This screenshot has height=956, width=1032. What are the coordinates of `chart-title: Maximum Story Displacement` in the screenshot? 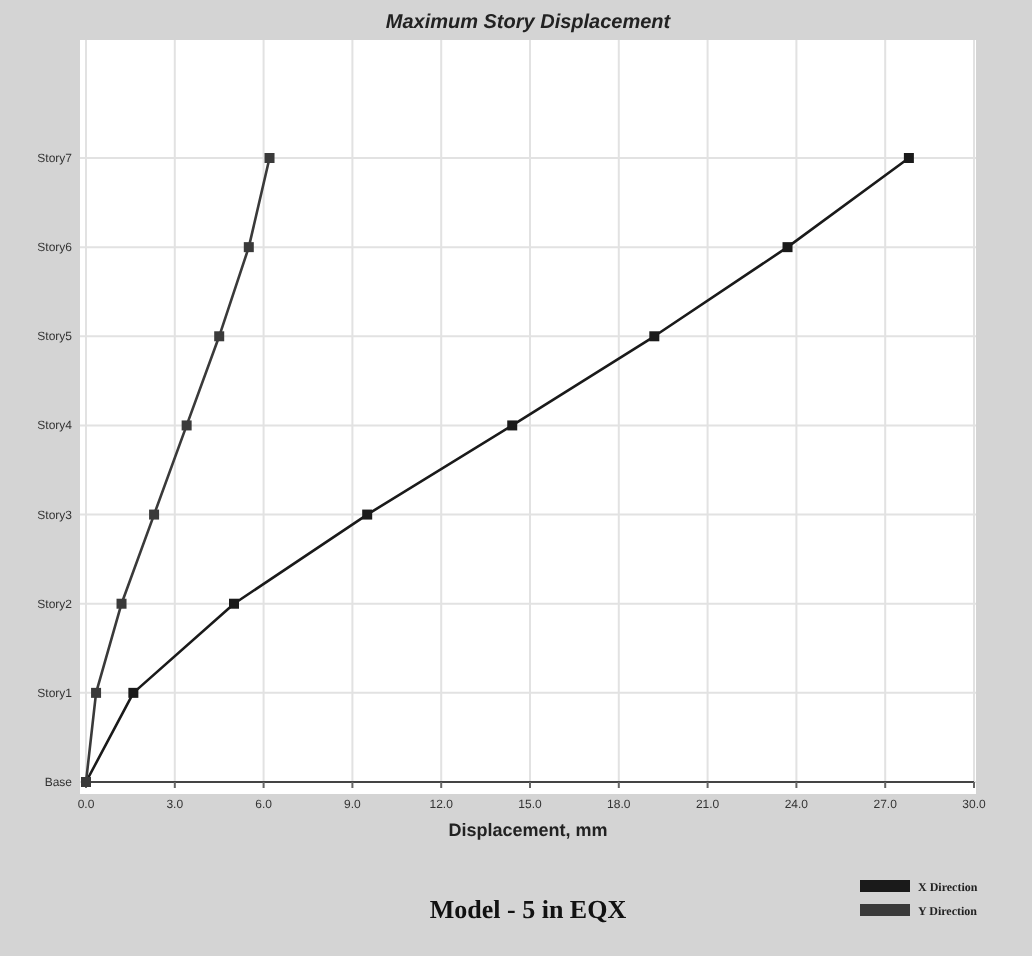 It's located at (528, 23).